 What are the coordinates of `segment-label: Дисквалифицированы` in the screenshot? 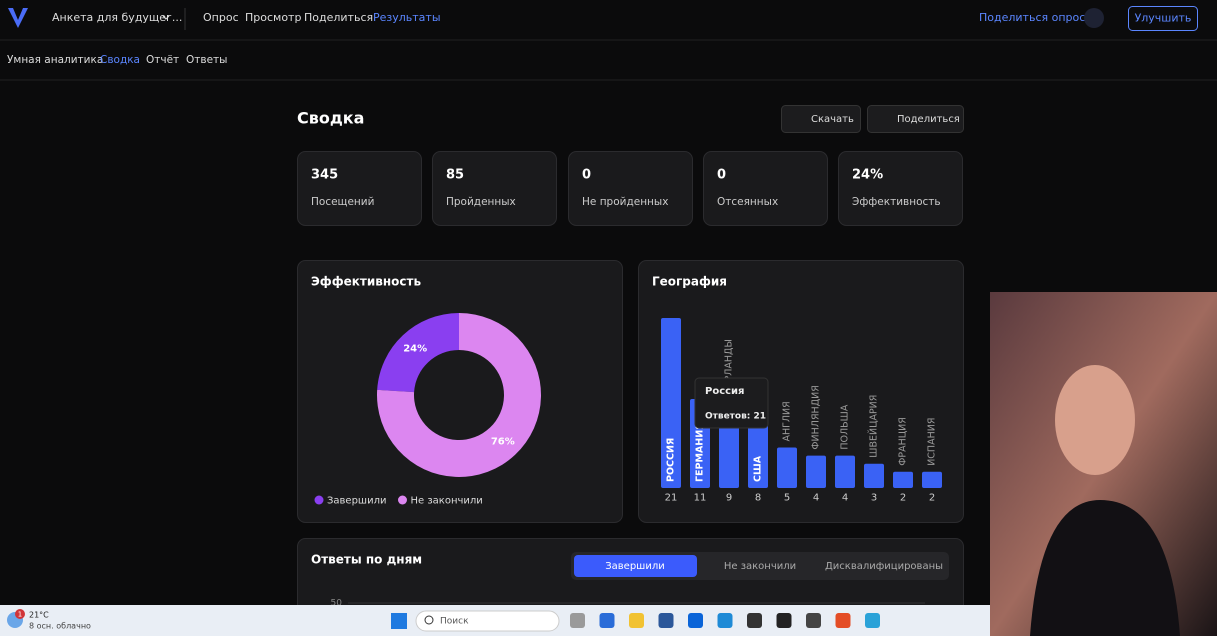 It's located at (884, 566).